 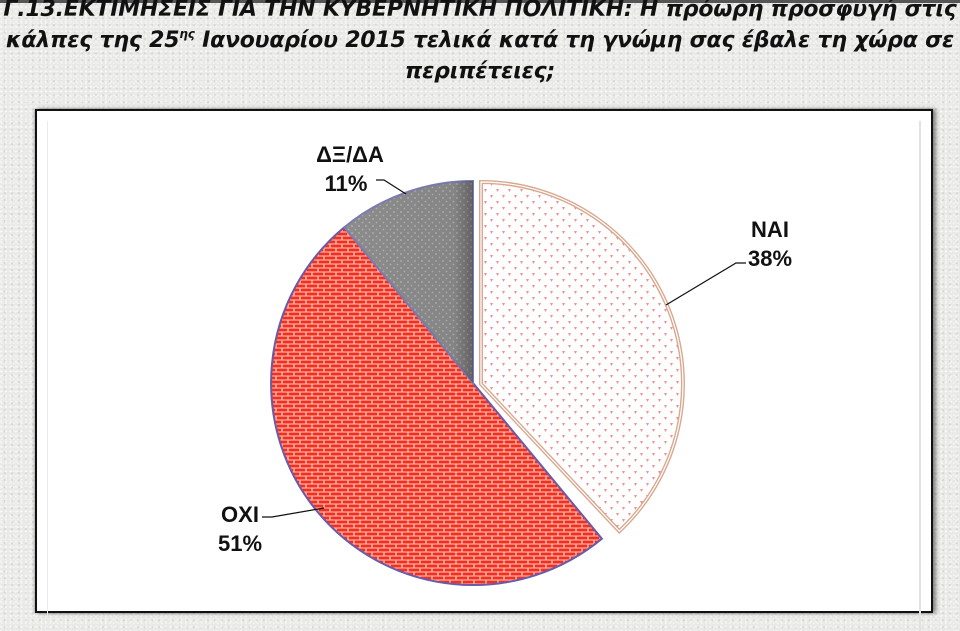 I want to click on leader-line-yes, so click(x=705, y=284).